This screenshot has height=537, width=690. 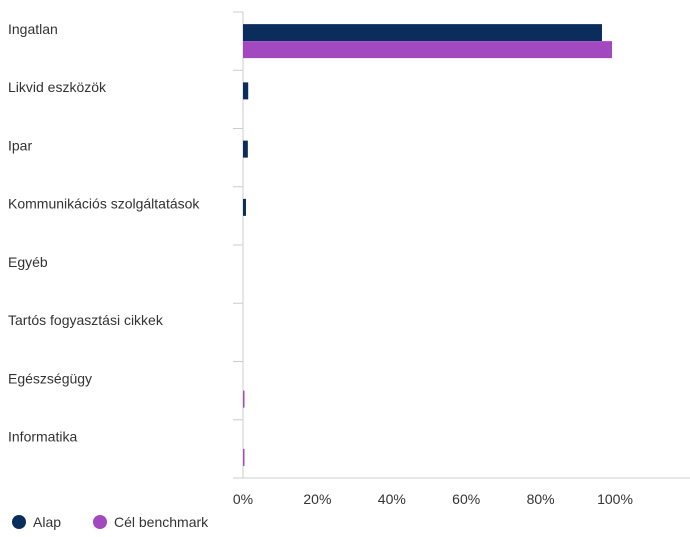 I want to click on x-tick-label: 0%, so click(x=243, y=499).